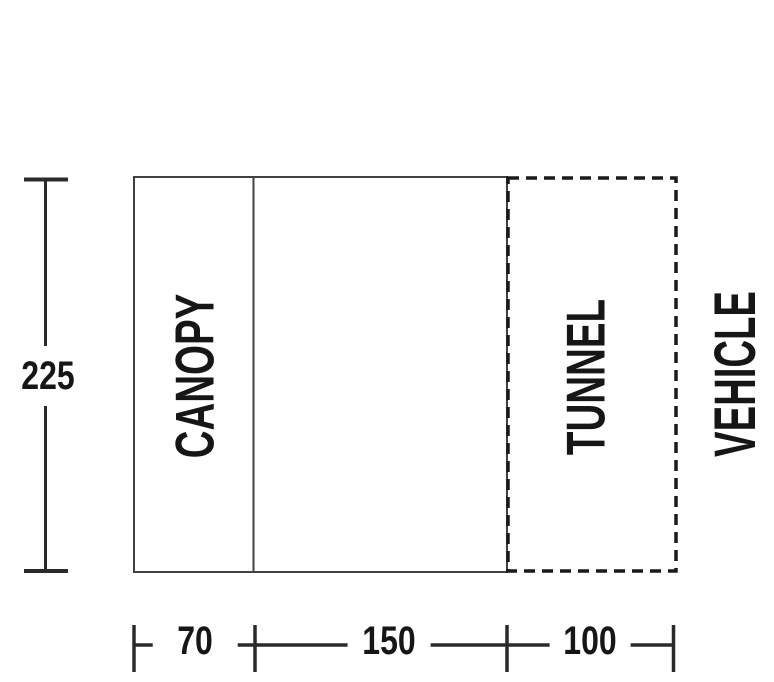 The width and height of the screenshot is (774, 682). I want to click on canopy-depth-dim-value: 70, so click(195, 641).